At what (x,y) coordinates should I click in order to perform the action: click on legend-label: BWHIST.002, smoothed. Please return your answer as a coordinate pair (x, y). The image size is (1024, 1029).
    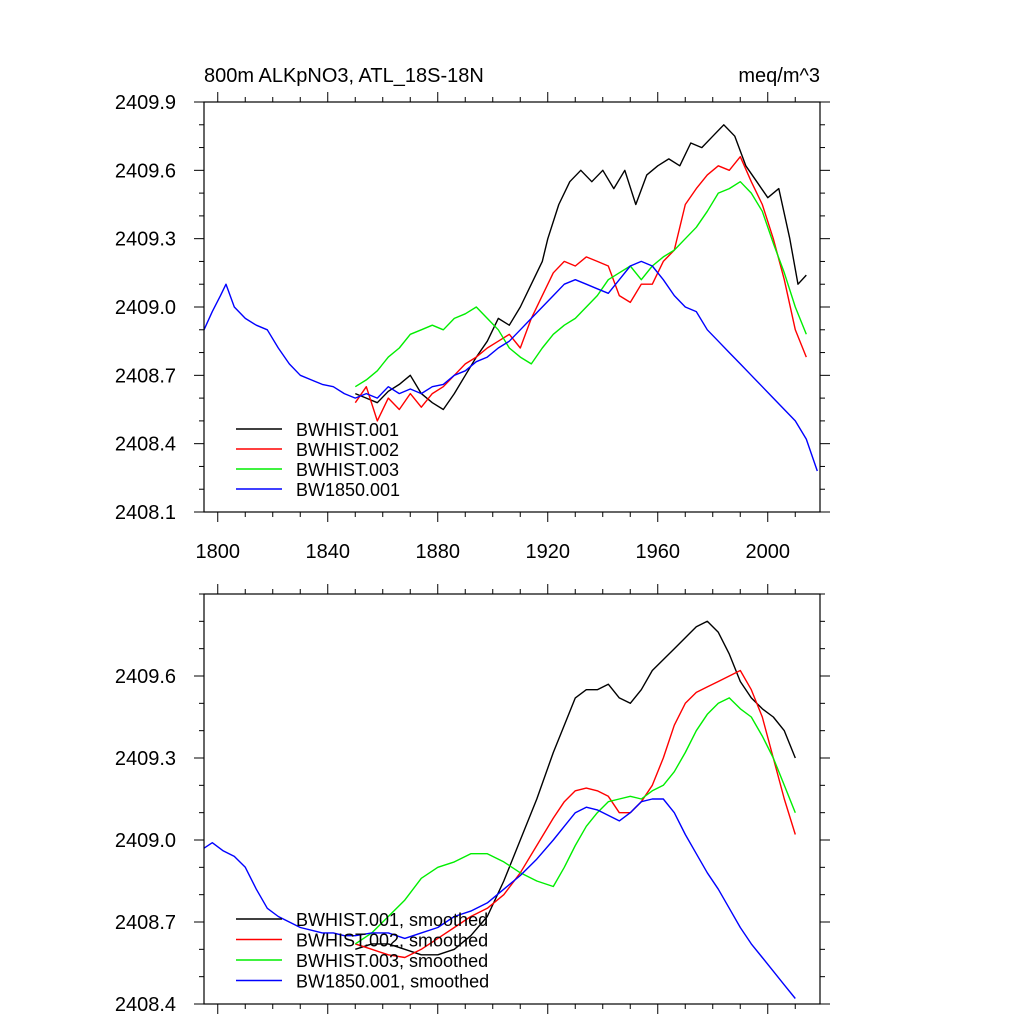
    Looking at the image, I should click on (392, 941).